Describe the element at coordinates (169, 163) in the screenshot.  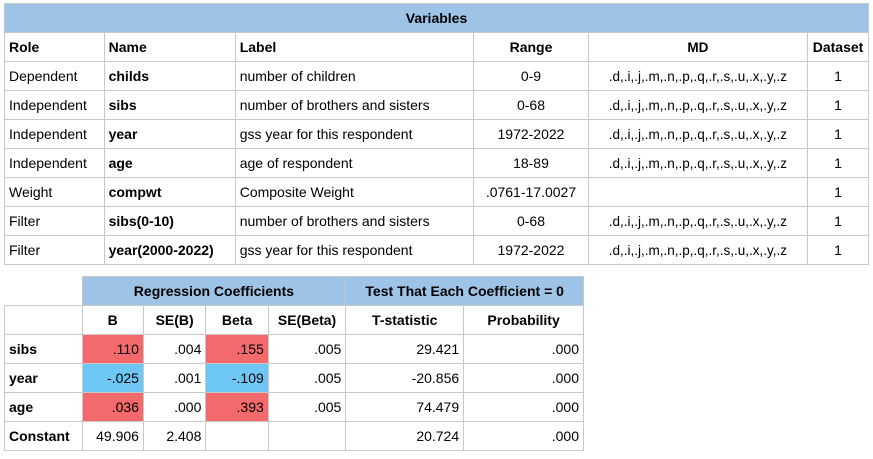
I see `variable-name-cell: age` at that location.